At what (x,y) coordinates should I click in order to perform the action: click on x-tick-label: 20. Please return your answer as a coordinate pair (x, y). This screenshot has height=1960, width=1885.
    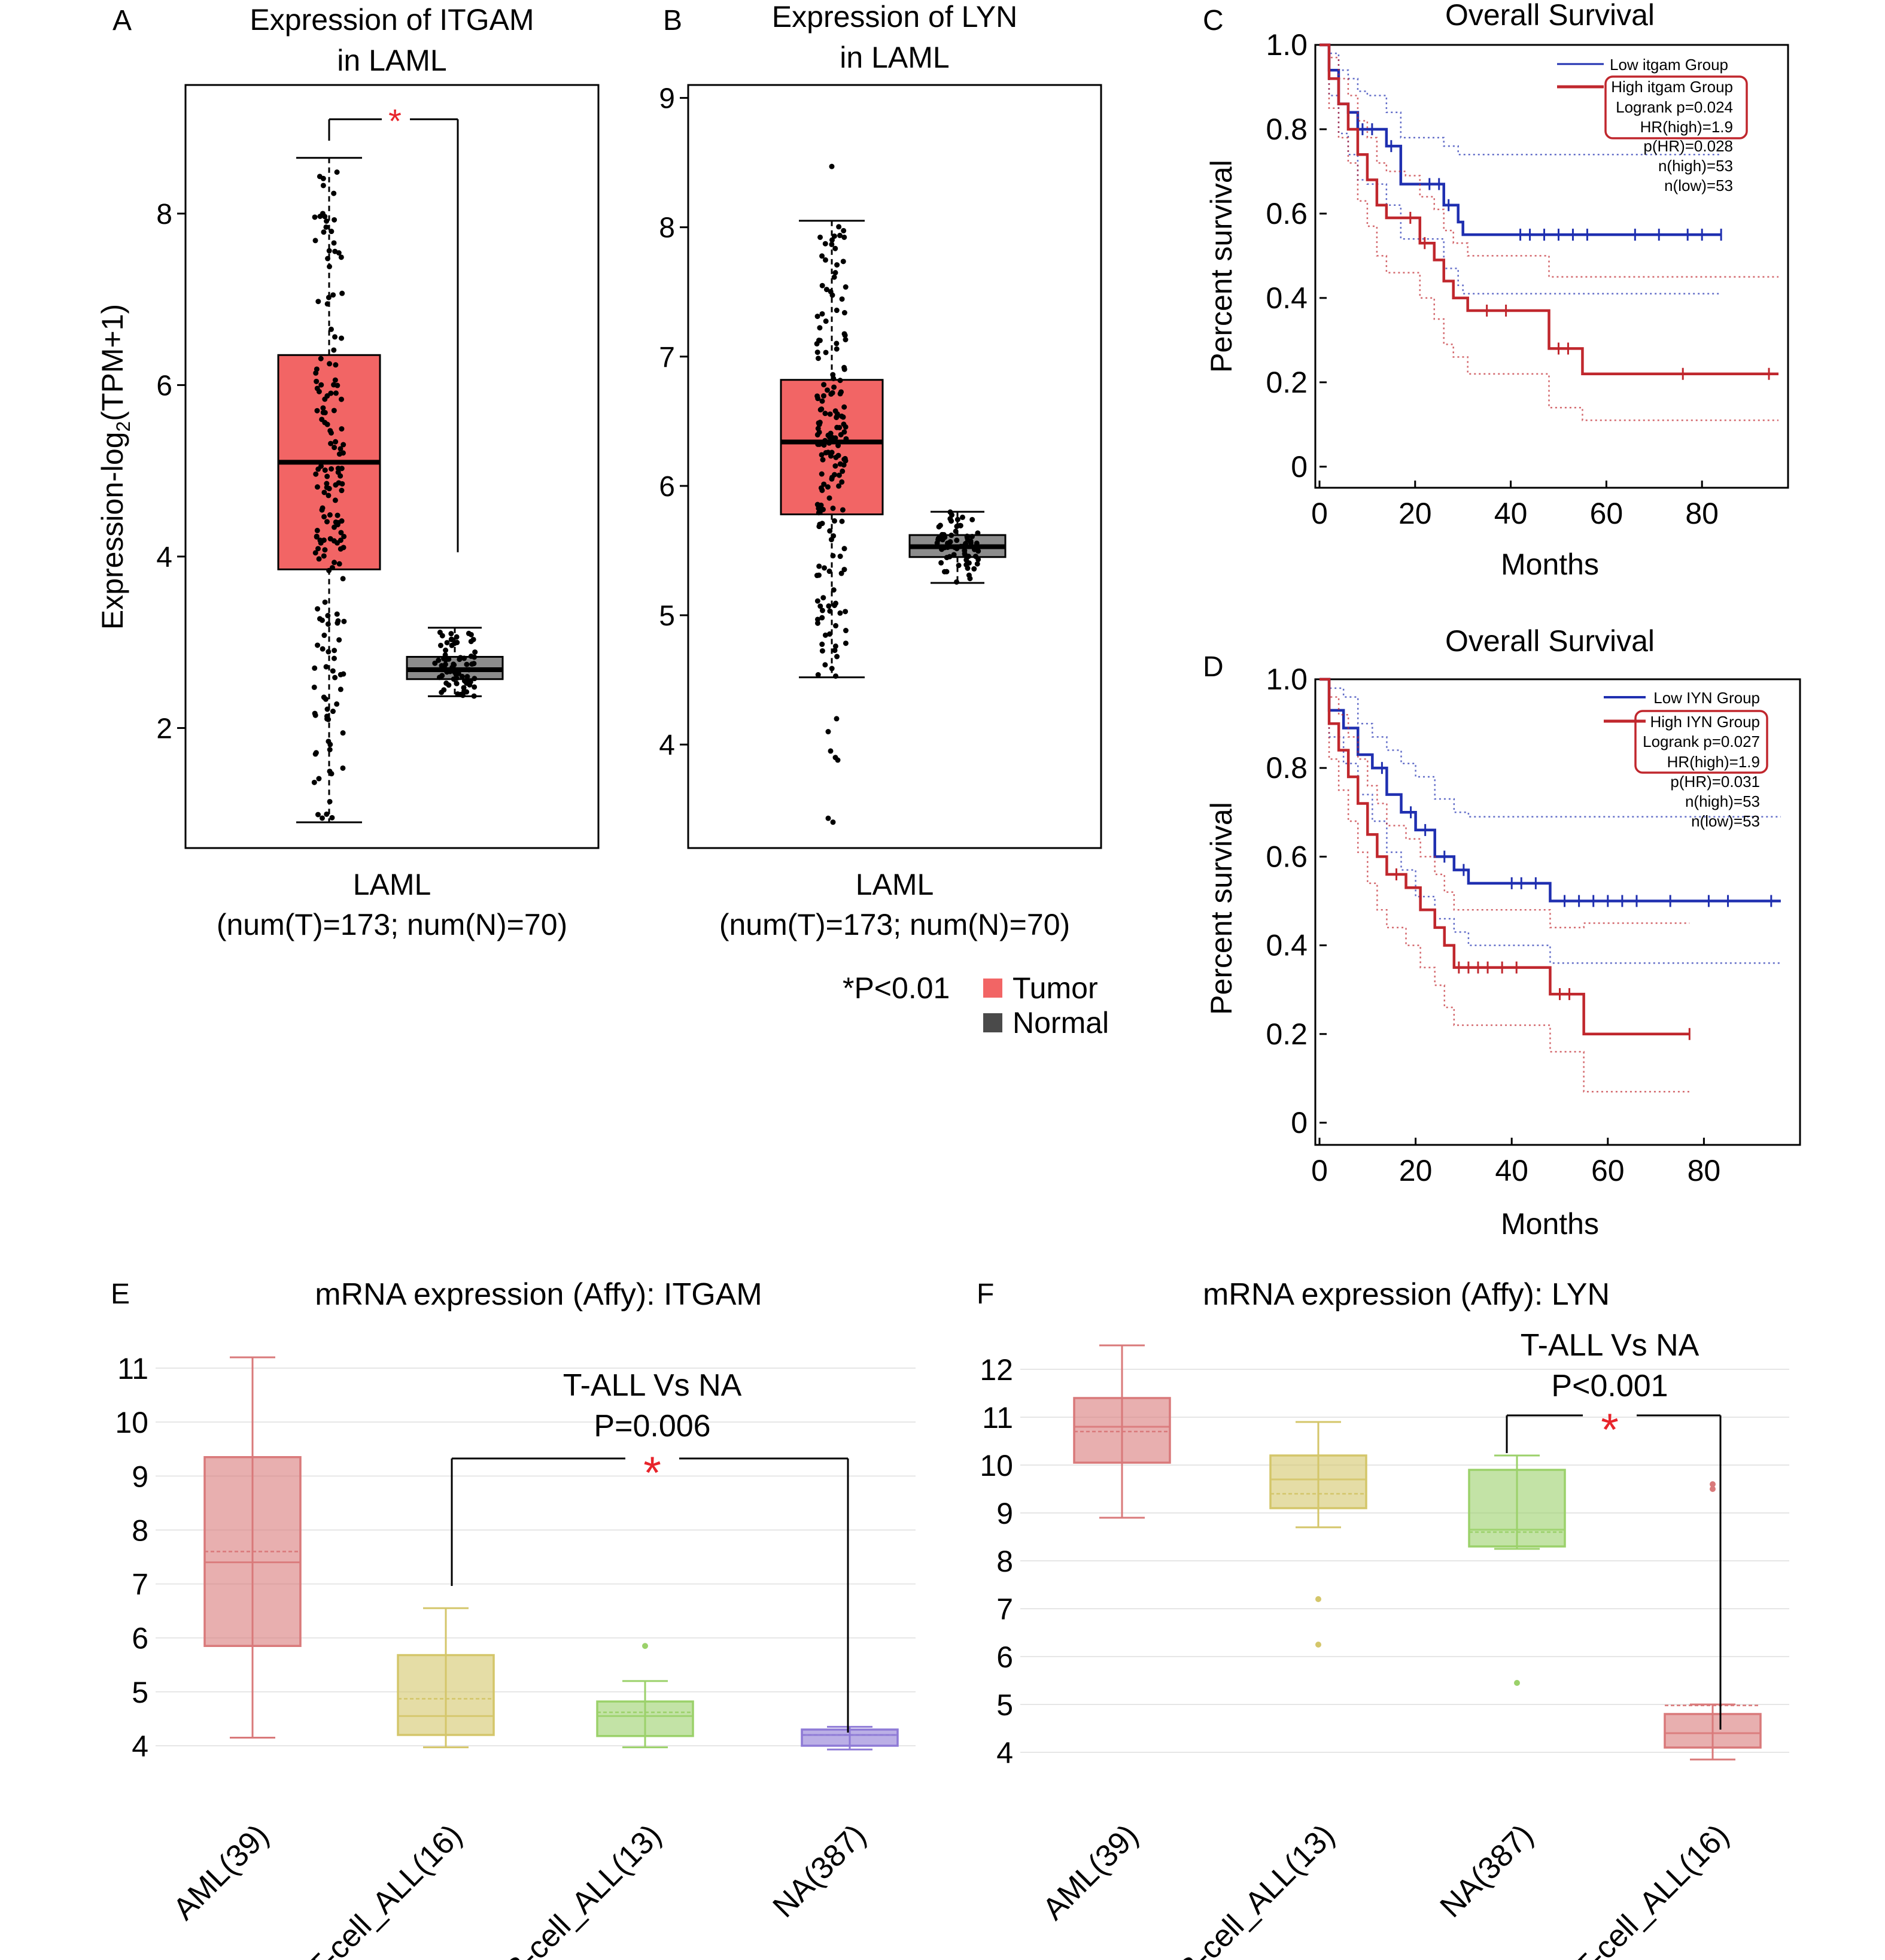
    Looking at the image, I should click on (1415, 513).